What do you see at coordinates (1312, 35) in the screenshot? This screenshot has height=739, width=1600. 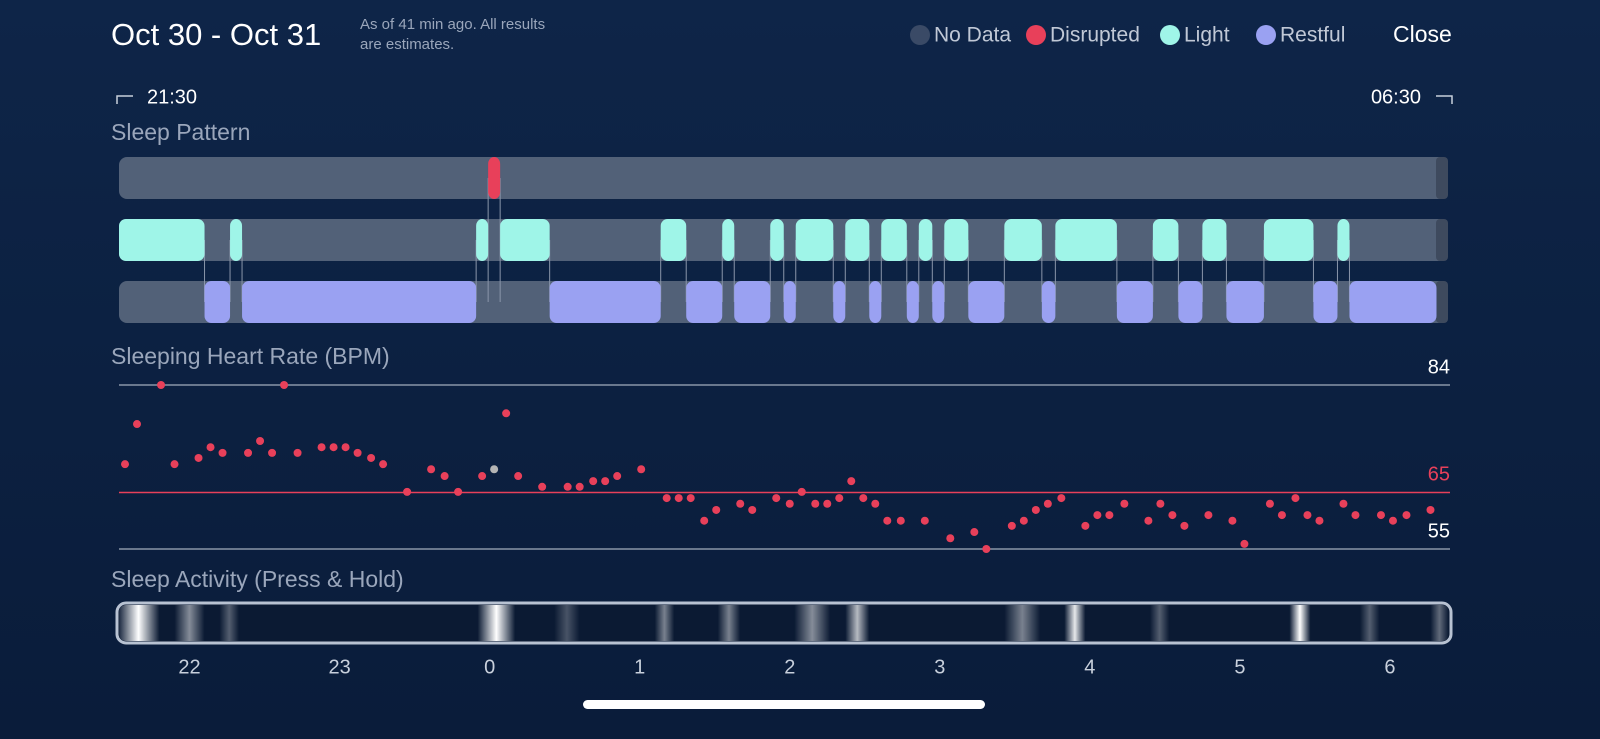 I see `legend-label: Restful` at bounding box center [1312, 35].